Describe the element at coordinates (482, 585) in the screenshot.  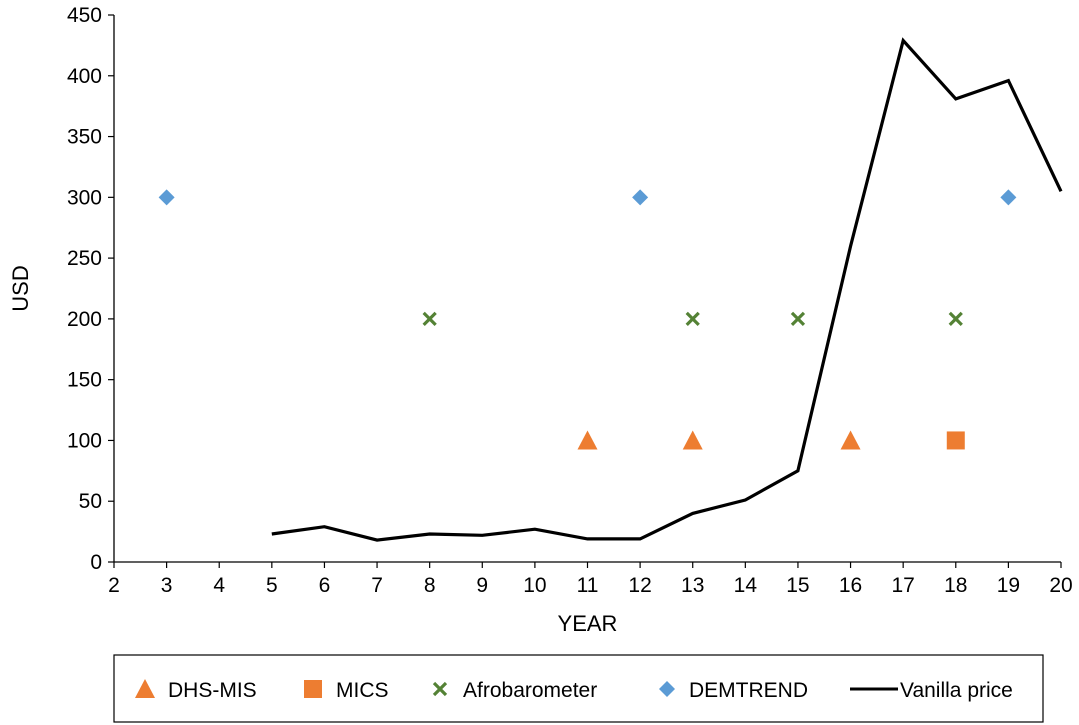
I see `x-tick-label: 9` at that location.